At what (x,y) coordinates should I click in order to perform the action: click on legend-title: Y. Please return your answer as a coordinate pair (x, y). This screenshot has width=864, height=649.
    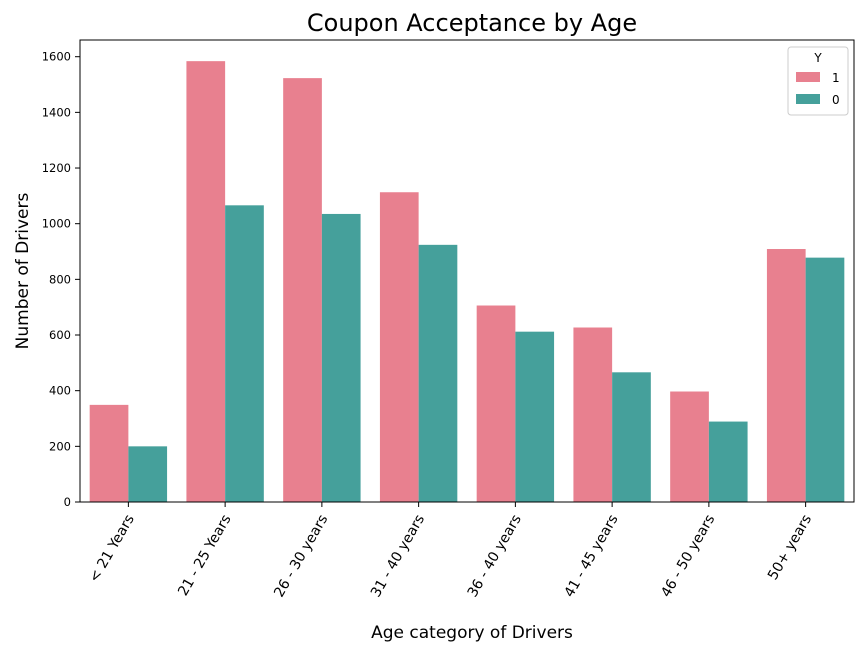
    Looking at the image, I should click on (817, 58).